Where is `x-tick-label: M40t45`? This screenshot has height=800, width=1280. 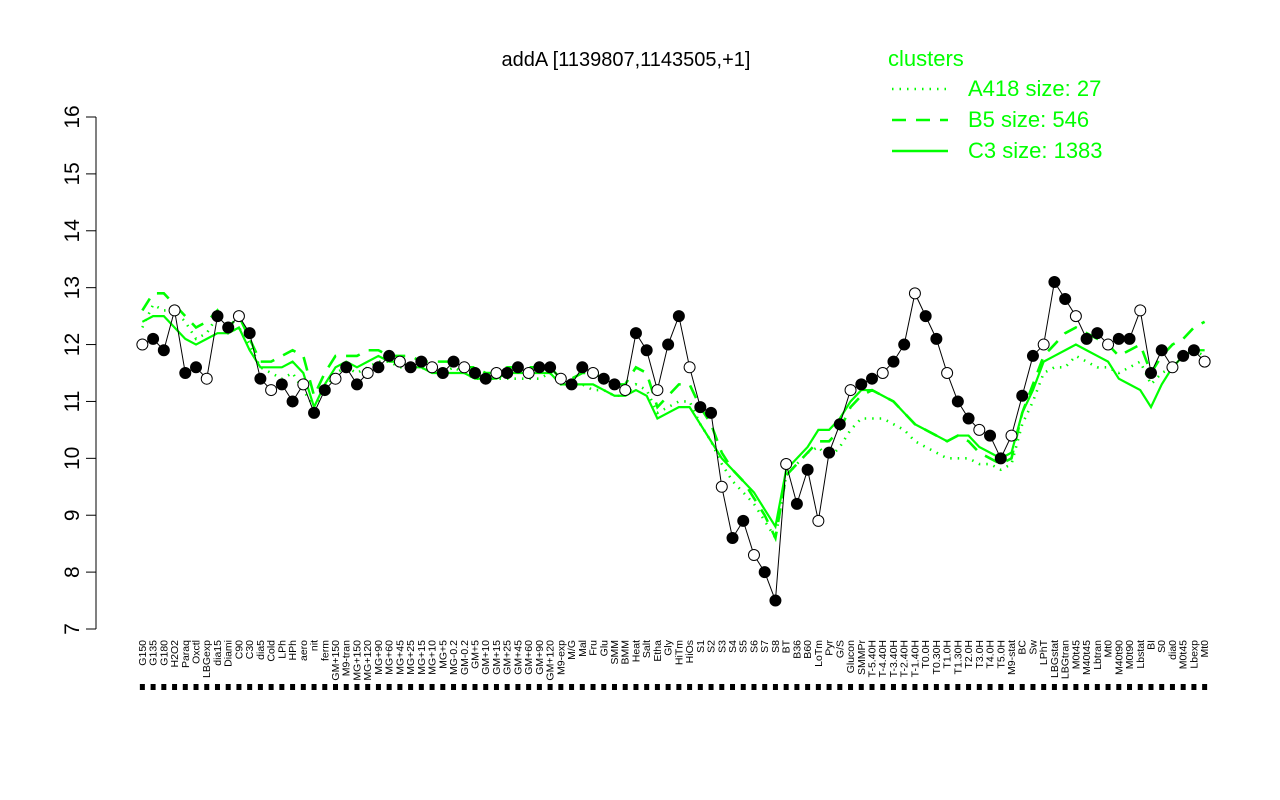
x-tick-label: M40t45 is located at coordinates (1087, 657).